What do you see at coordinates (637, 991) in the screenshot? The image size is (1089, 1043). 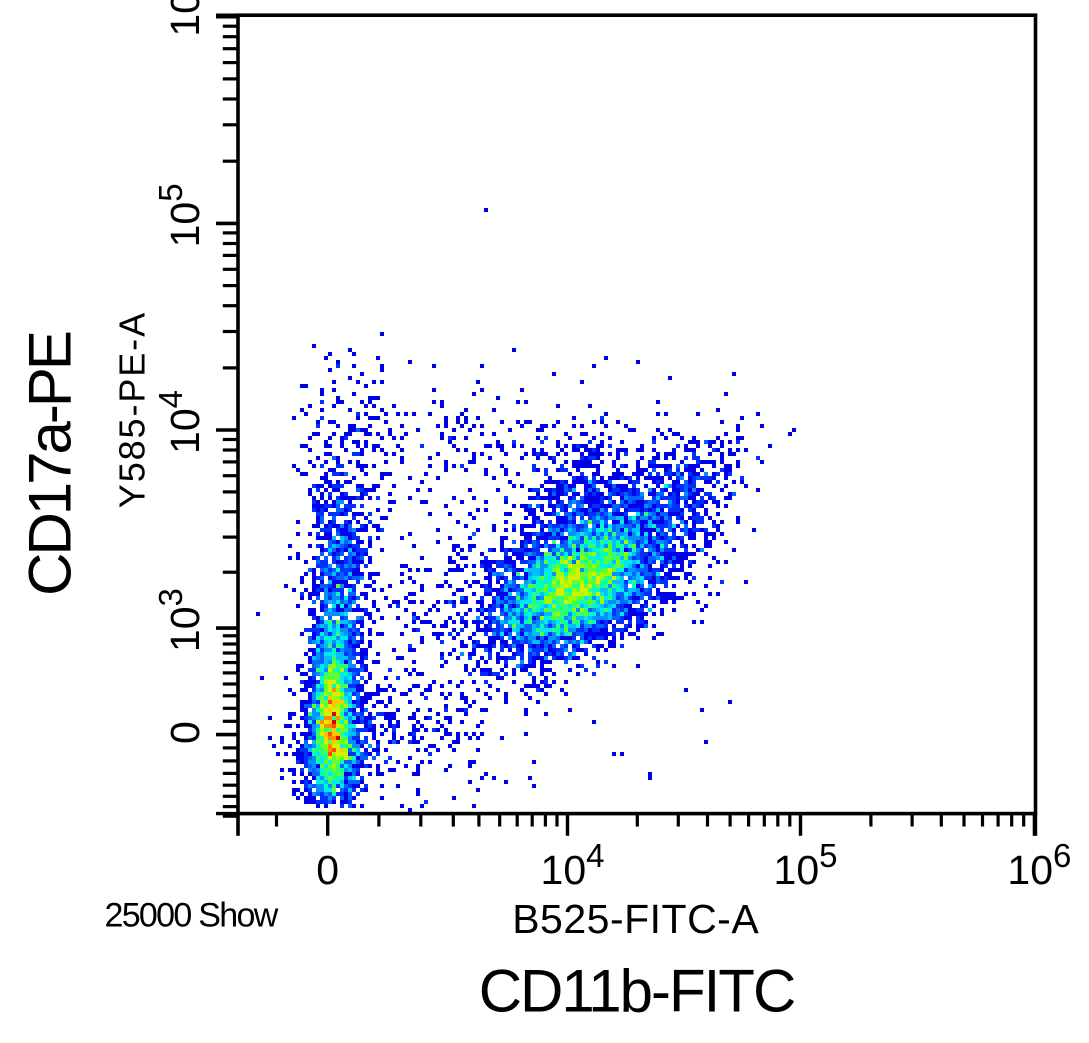 I see `svg-text: CD11b-FITC` at bounding box center [637, 991].